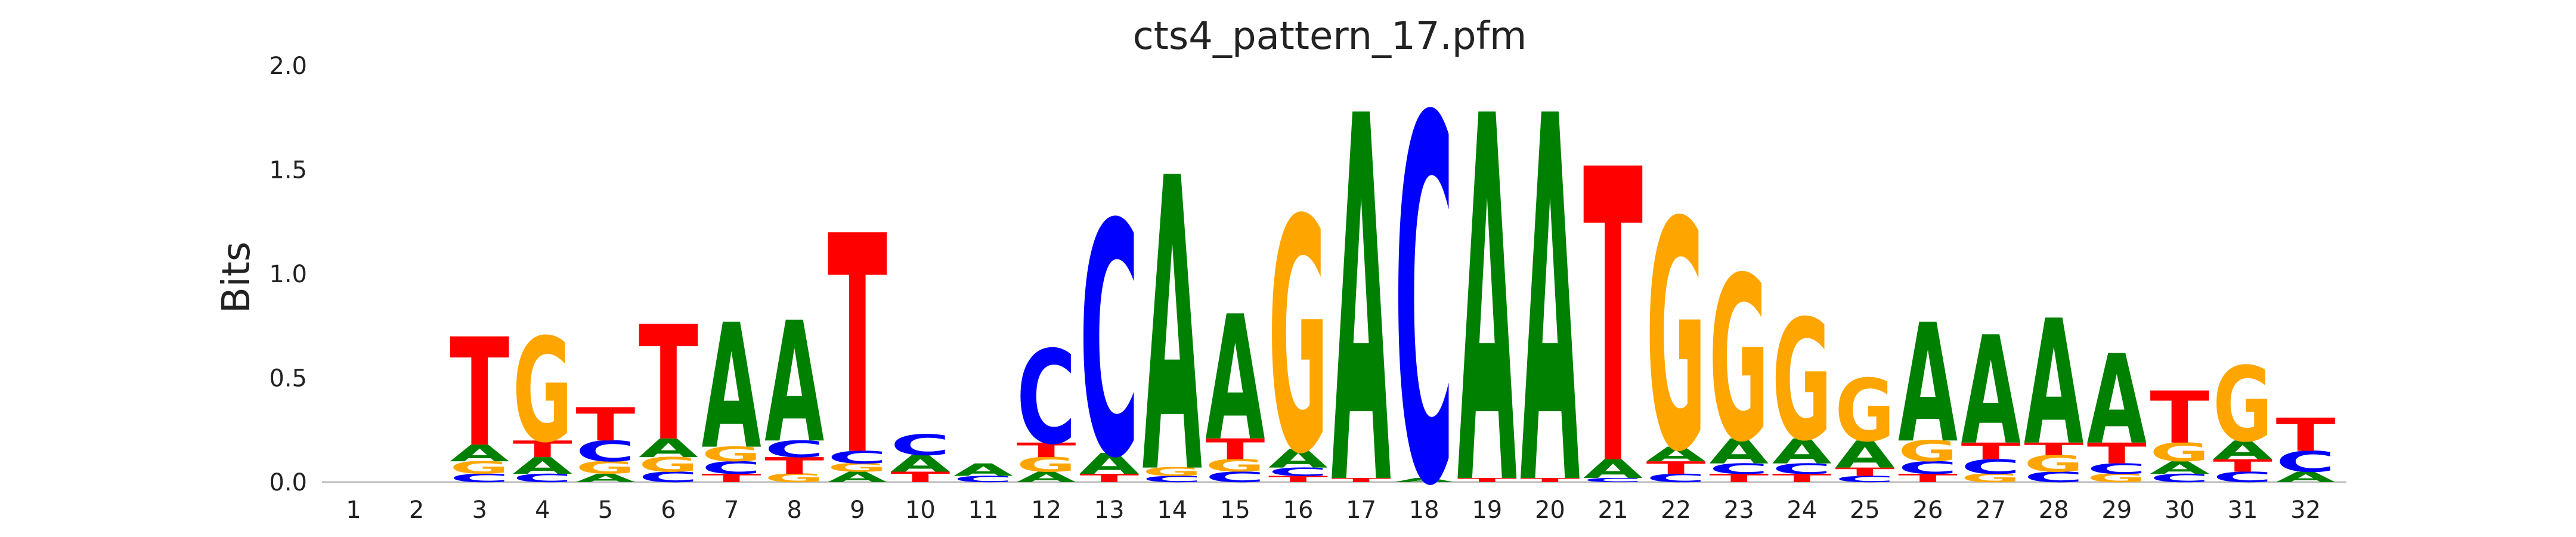  Describe the element at coordinates (1928, 510) in the screenshot. I see `x-tick-label: 26` at that location.